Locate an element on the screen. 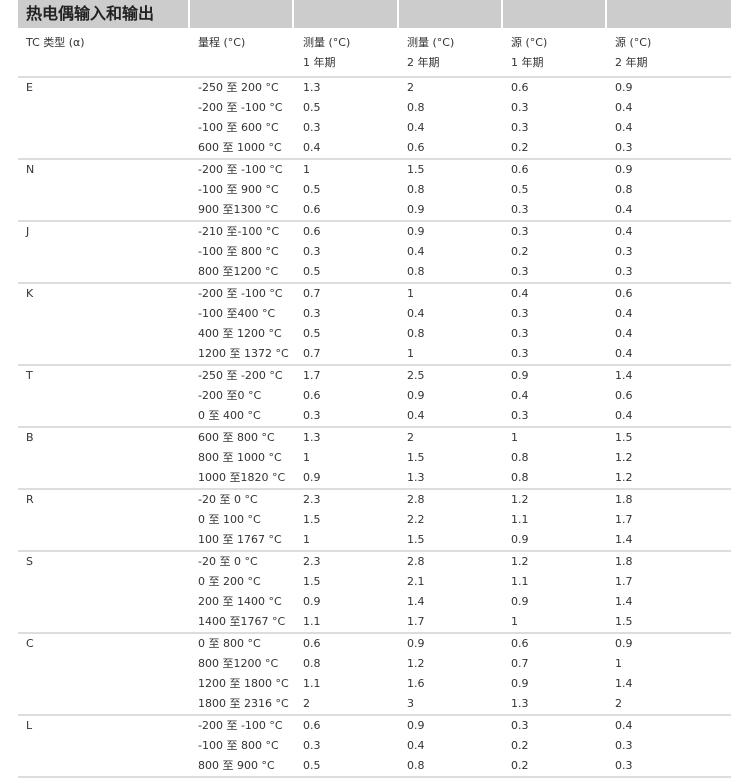 Image resolution: width=750 pixels, height=778 pixels. cell-range: -100 至 800 °C is located at coordinates (238, 251).